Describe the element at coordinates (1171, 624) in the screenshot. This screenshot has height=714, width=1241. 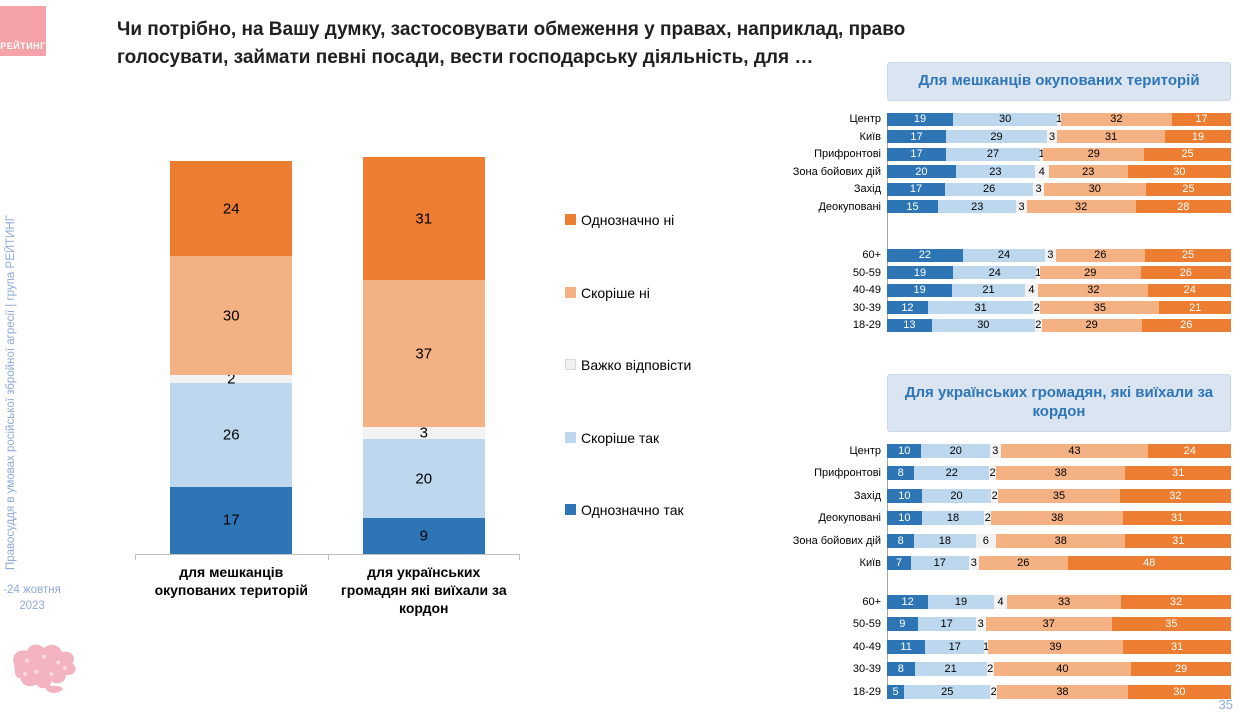
I see `bar-segment: 35` at that location.